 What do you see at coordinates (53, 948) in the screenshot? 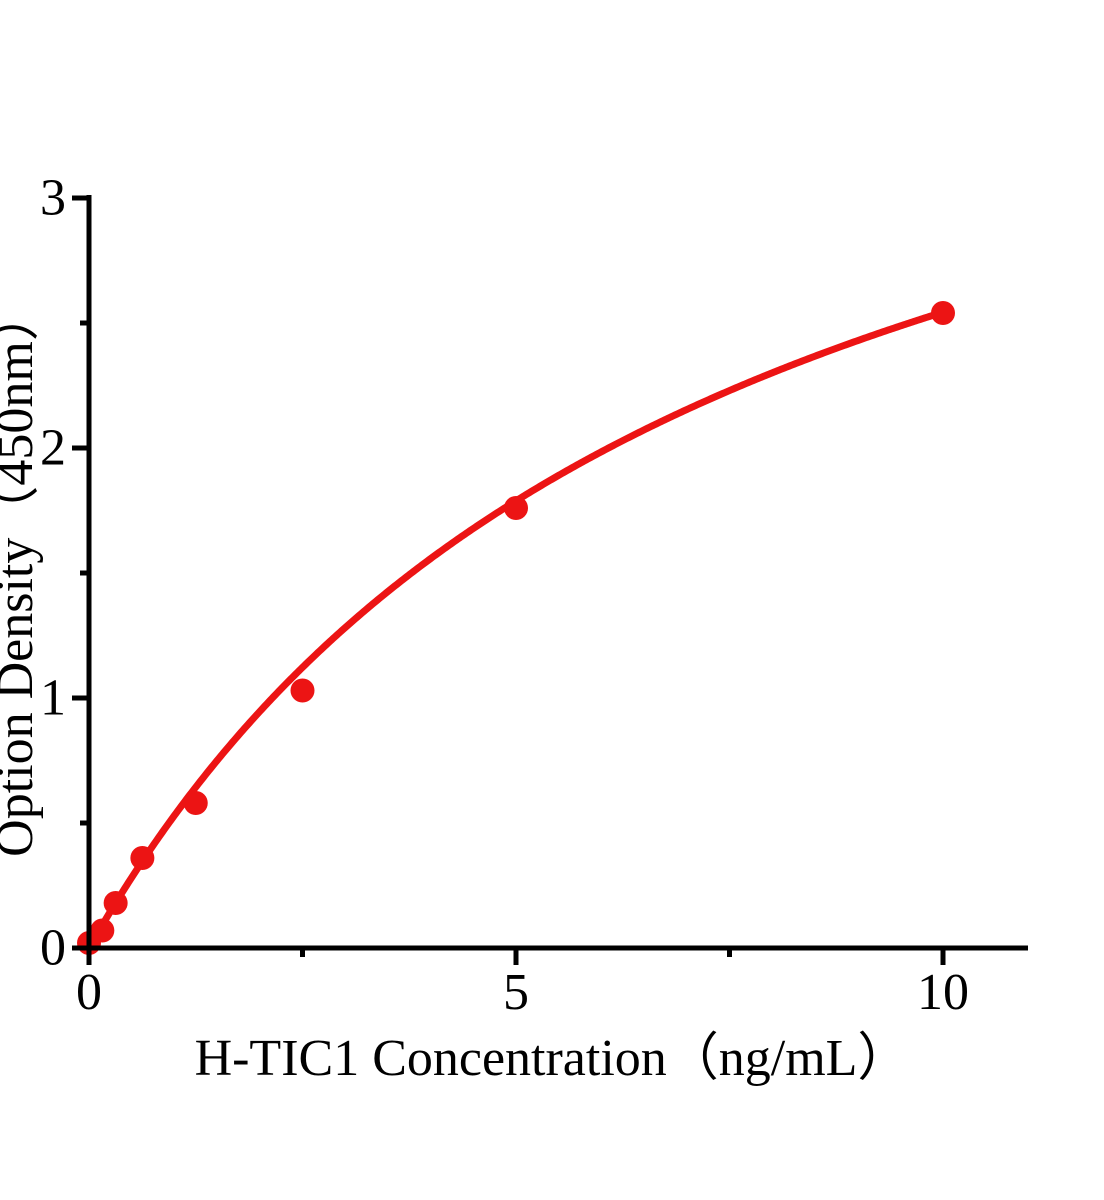
I see `y-tick-label: 0` at bounding box center [53, 948].